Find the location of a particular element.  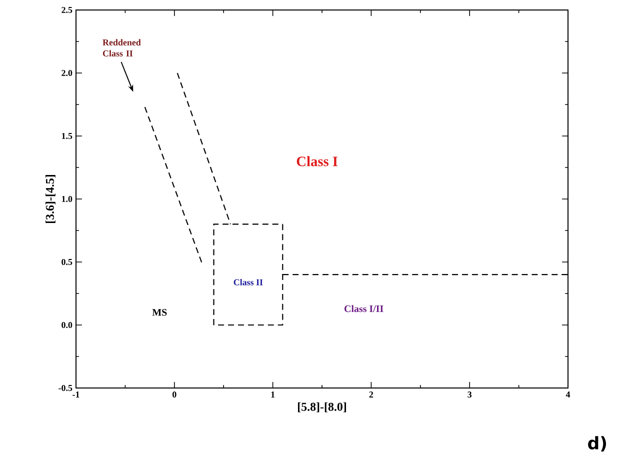

x-tick-label: -1 is located at coordinates (76, 395).